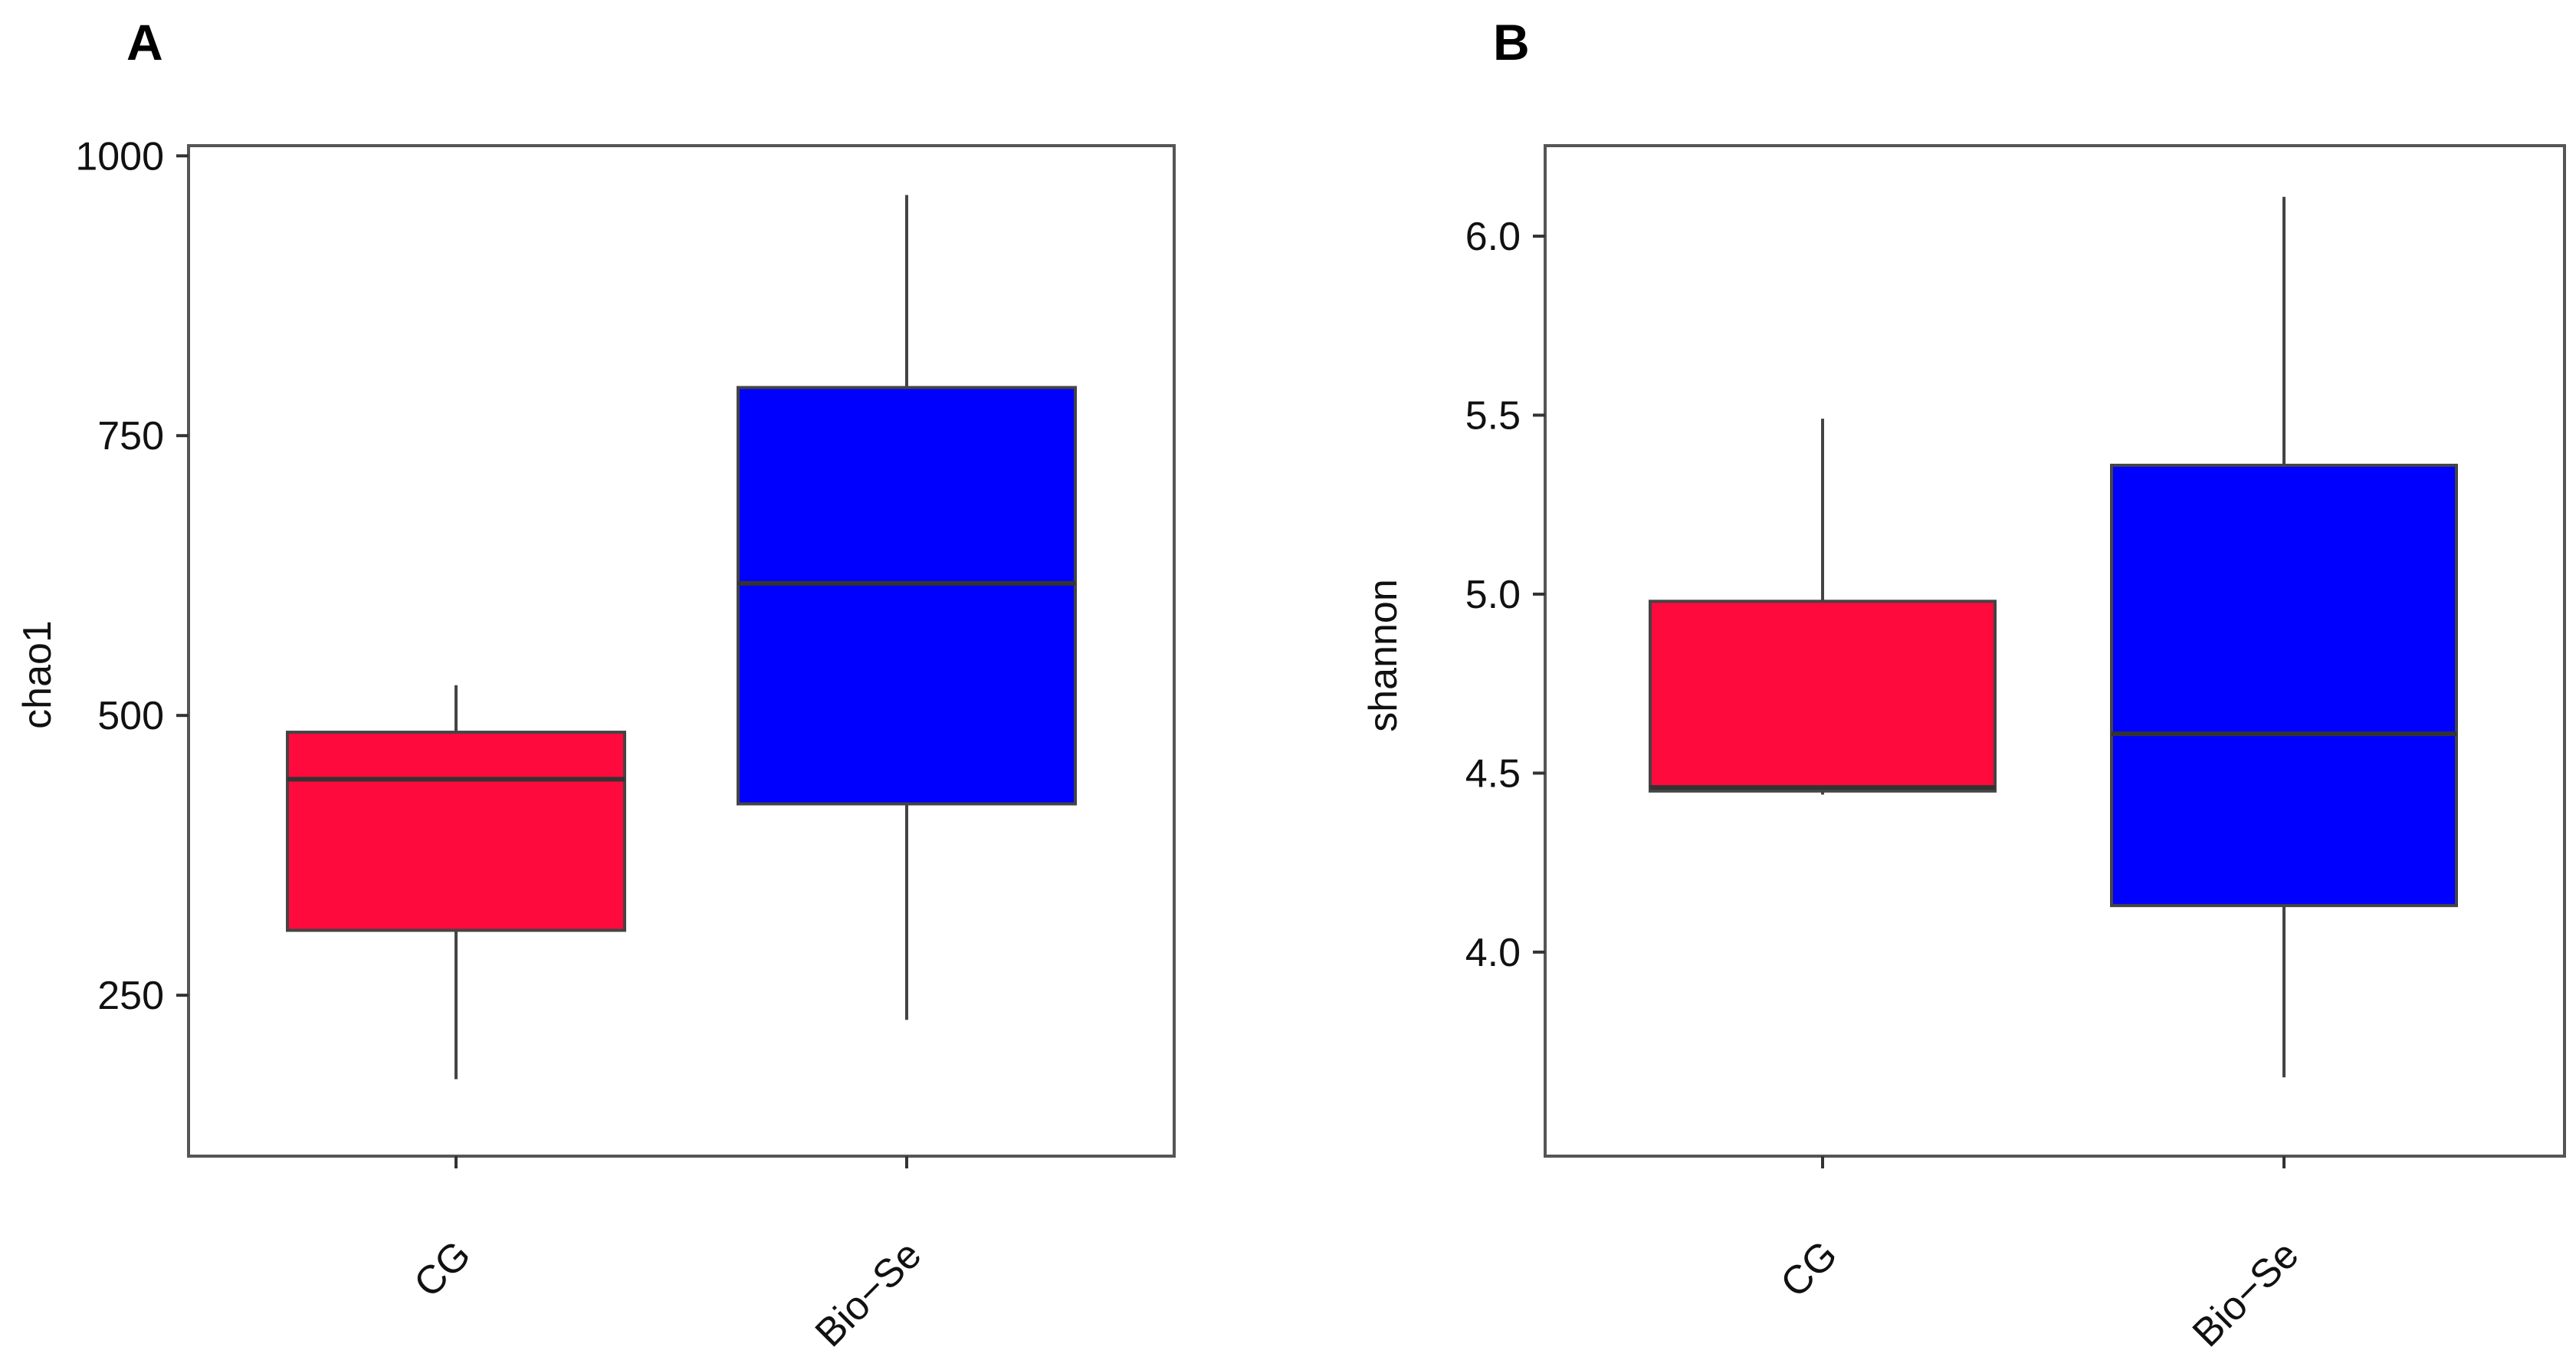  Describe the element at coordinates (1493, 237) in the screenshot. I see `panel-b-y-tick-label: 6.0` at that location.